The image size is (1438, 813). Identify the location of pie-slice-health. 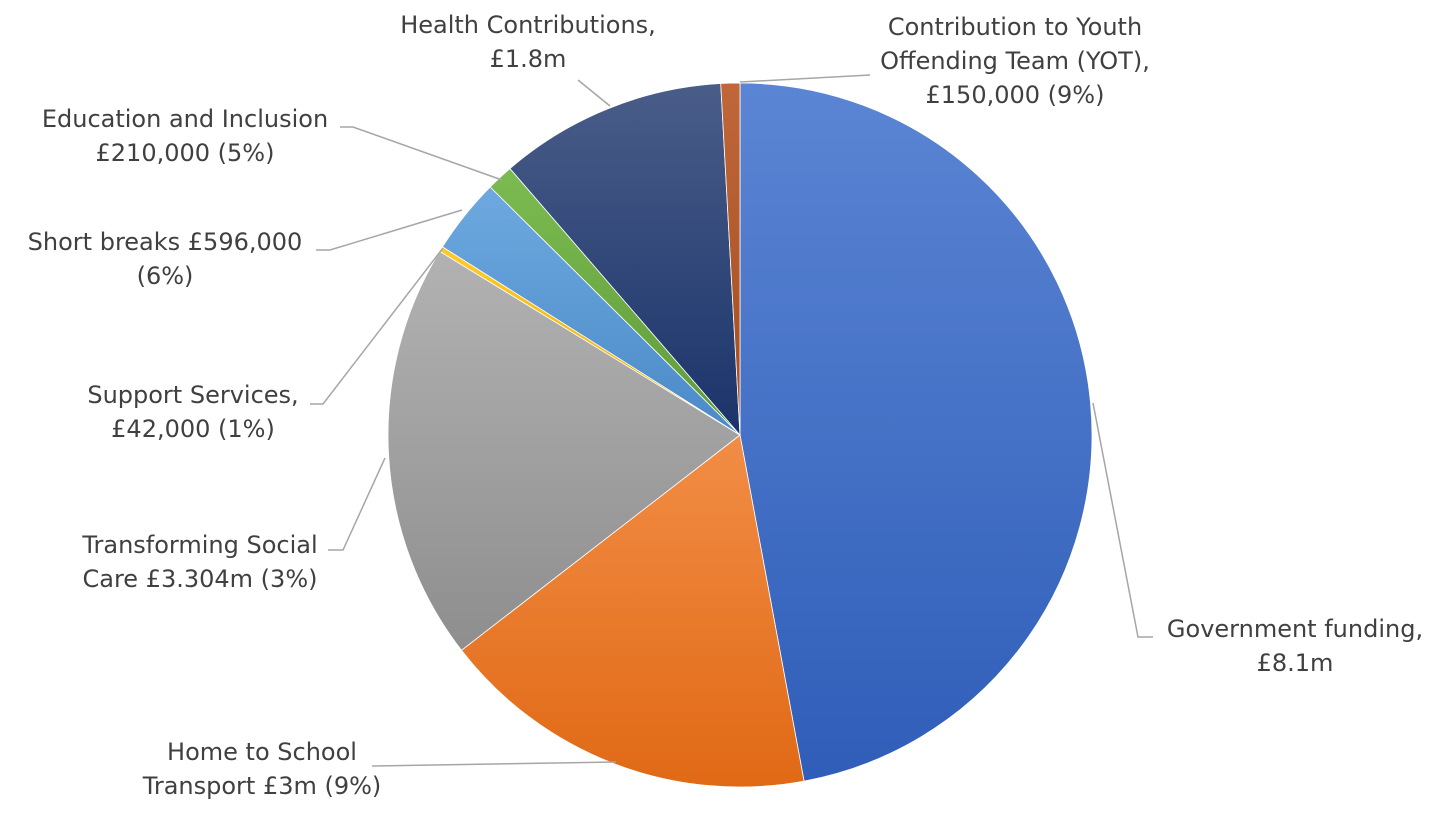
(625, 260).